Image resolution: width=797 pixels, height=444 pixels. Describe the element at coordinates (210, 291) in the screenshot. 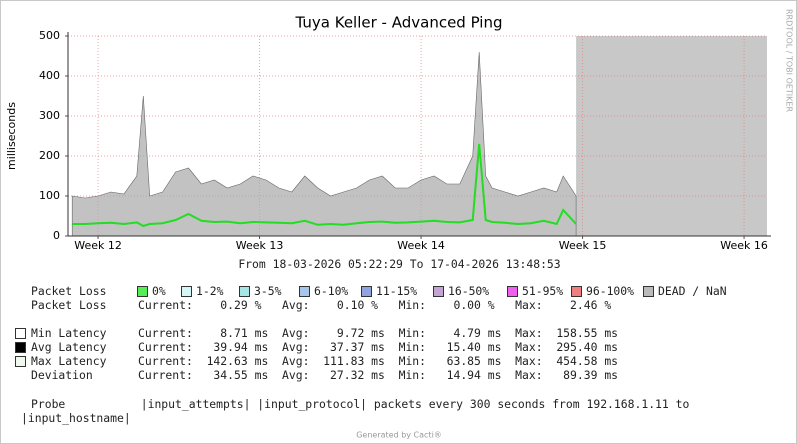

I see `legend-label: 1-2%` at that location.